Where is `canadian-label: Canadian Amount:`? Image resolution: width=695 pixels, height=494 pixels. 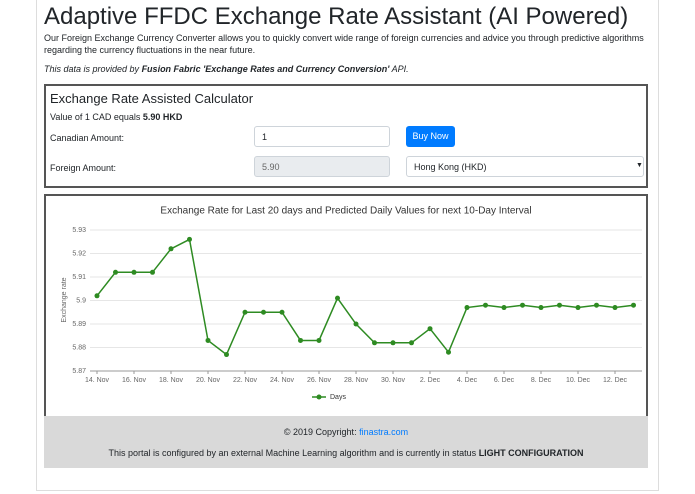
canadian-label: Canadian Amount: is located at coordinates (87, 138).